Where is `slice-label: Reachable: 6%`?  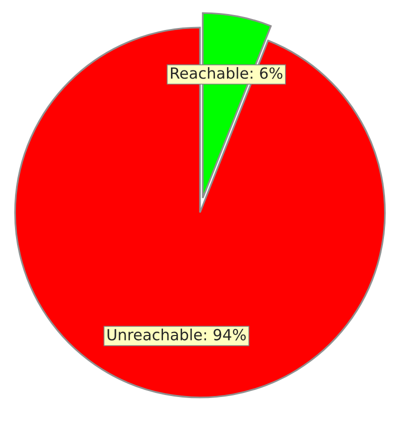 slice-label: Reachable: 6% is located at coordinates (226, 73).